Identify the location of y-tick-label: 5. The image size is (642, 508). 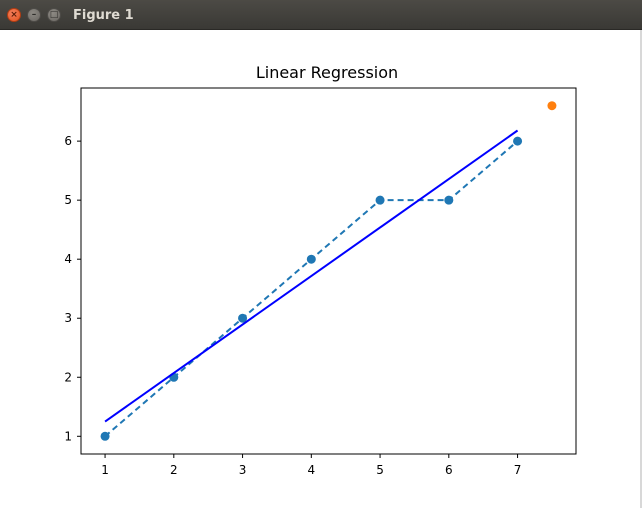
(68, 200).